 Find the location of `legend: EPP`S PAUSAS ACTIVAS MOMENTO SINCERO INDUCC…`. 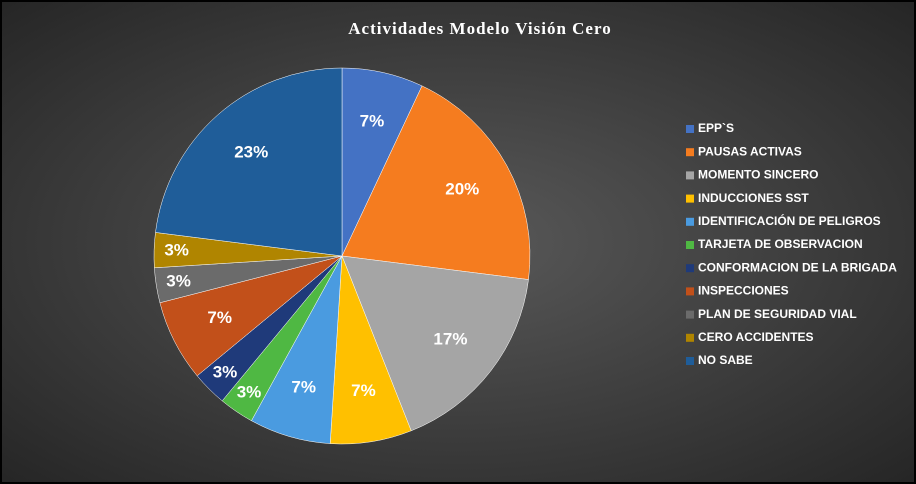

legend: EPP`S PAUSAS ACTIVAS MOMENTO SINCERO INDUCC… is located at coordinates (791, 244).